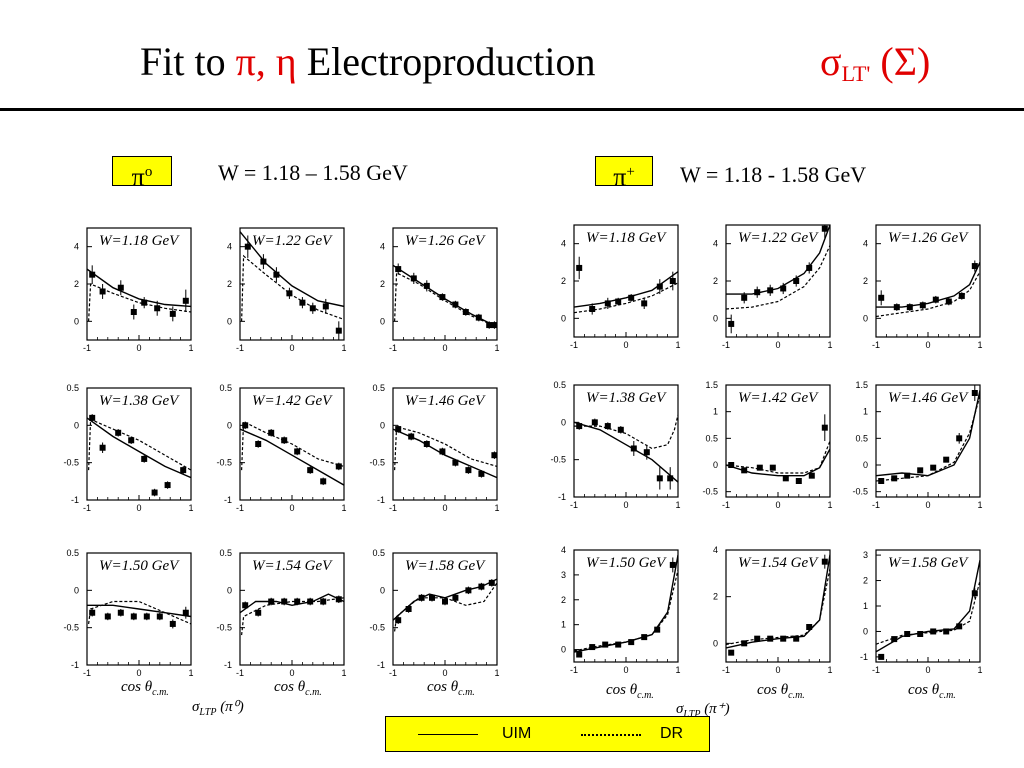 The height and width of the screenshot is (768, 1024). What do you see at coordinates (71, 463) in the screenshot?
I see `pi0-panel-4-ytick-label-1: -0.5` at bounding box center [71, 463].